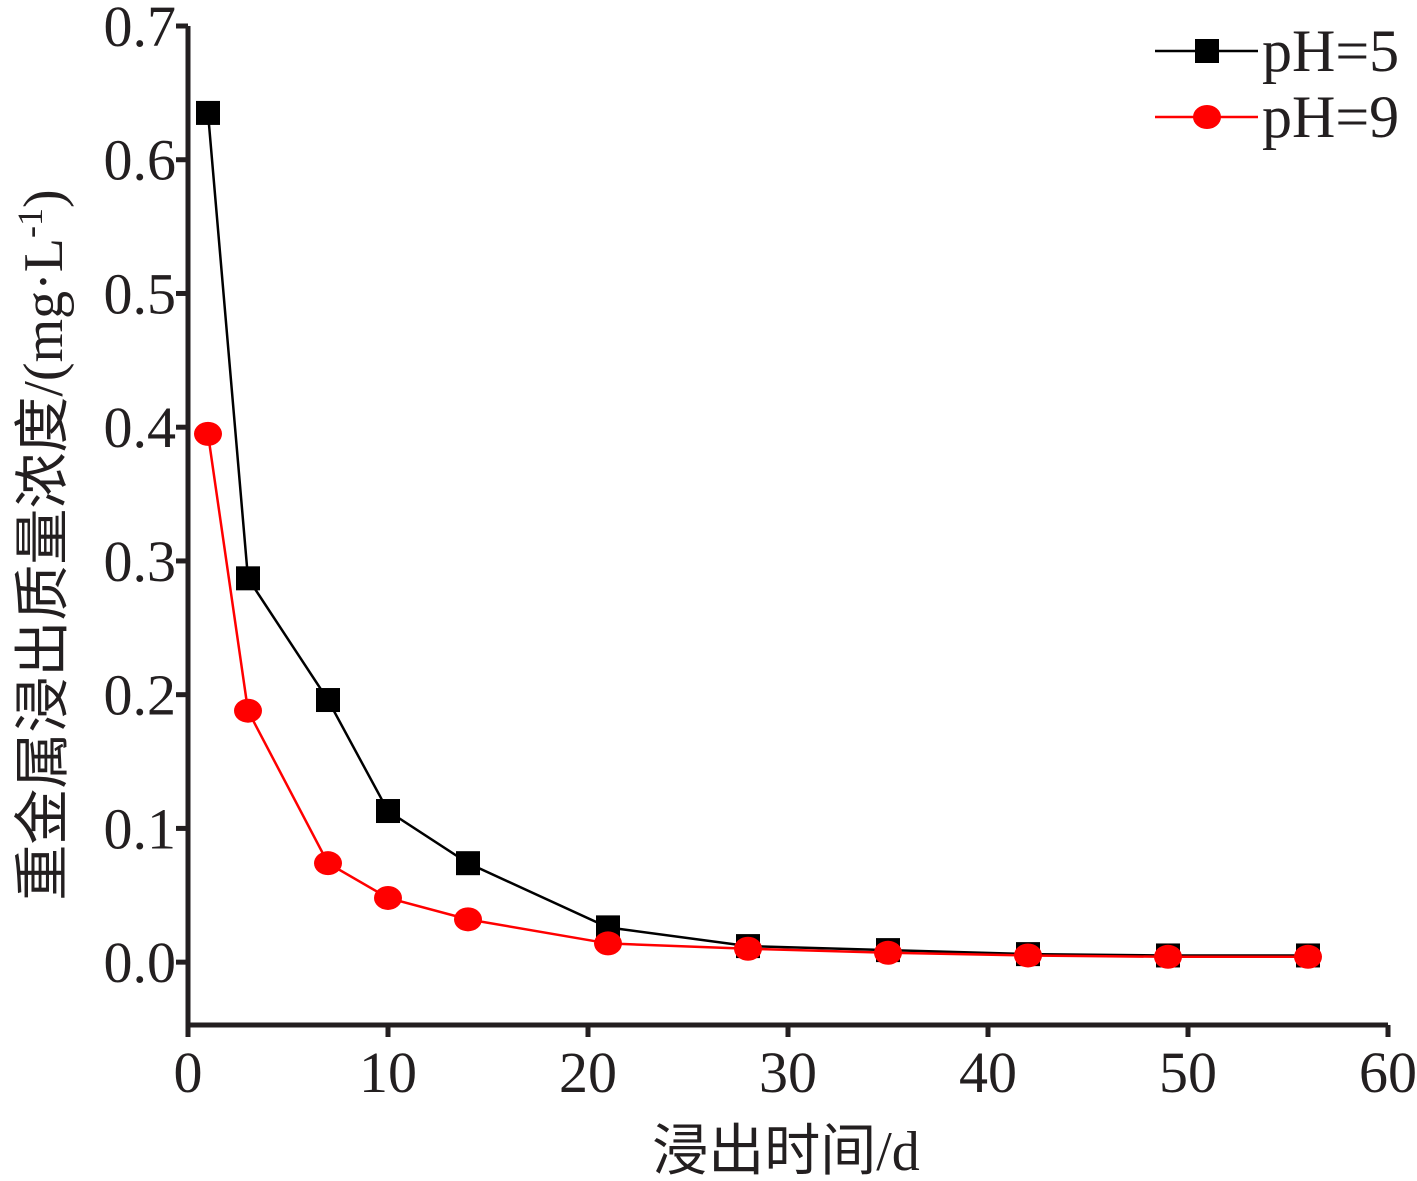 This screenshot has height=1181, width=1417. I want to click on y-tick-label-0.5: 0.5, so click(140, 293).